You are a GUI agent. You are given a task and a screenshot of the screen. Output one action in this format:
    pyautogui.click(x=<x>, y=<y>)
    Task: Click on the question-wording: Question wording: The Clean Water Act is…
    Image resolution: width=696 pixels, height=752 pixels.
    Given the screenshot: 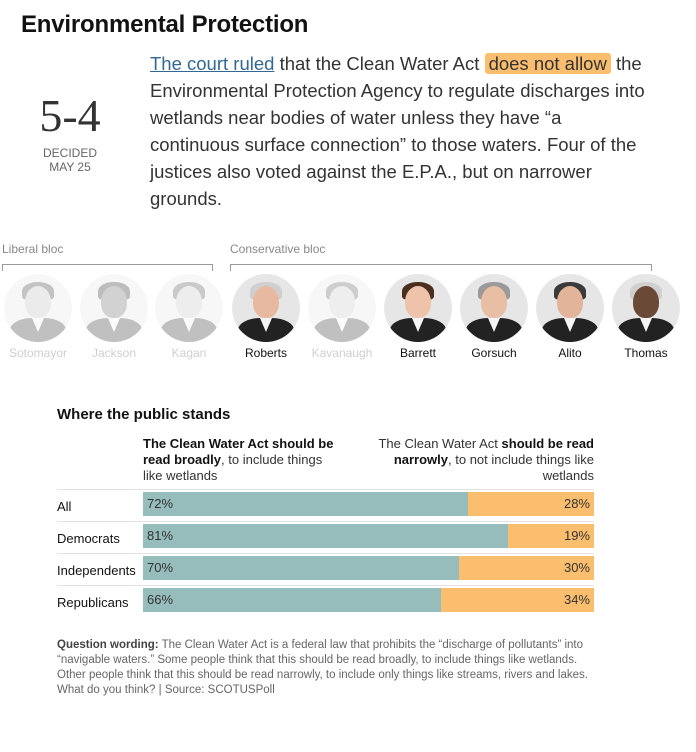 What is the action you would take?
    pyautogui.click(x=327, y=668)
    